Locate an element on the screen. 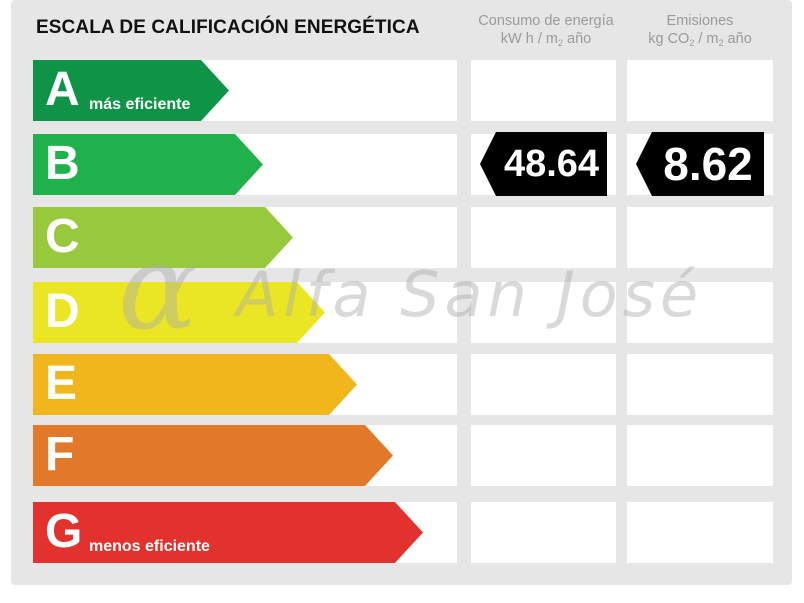  rating-letter: A is located at coordinates (62, 89).